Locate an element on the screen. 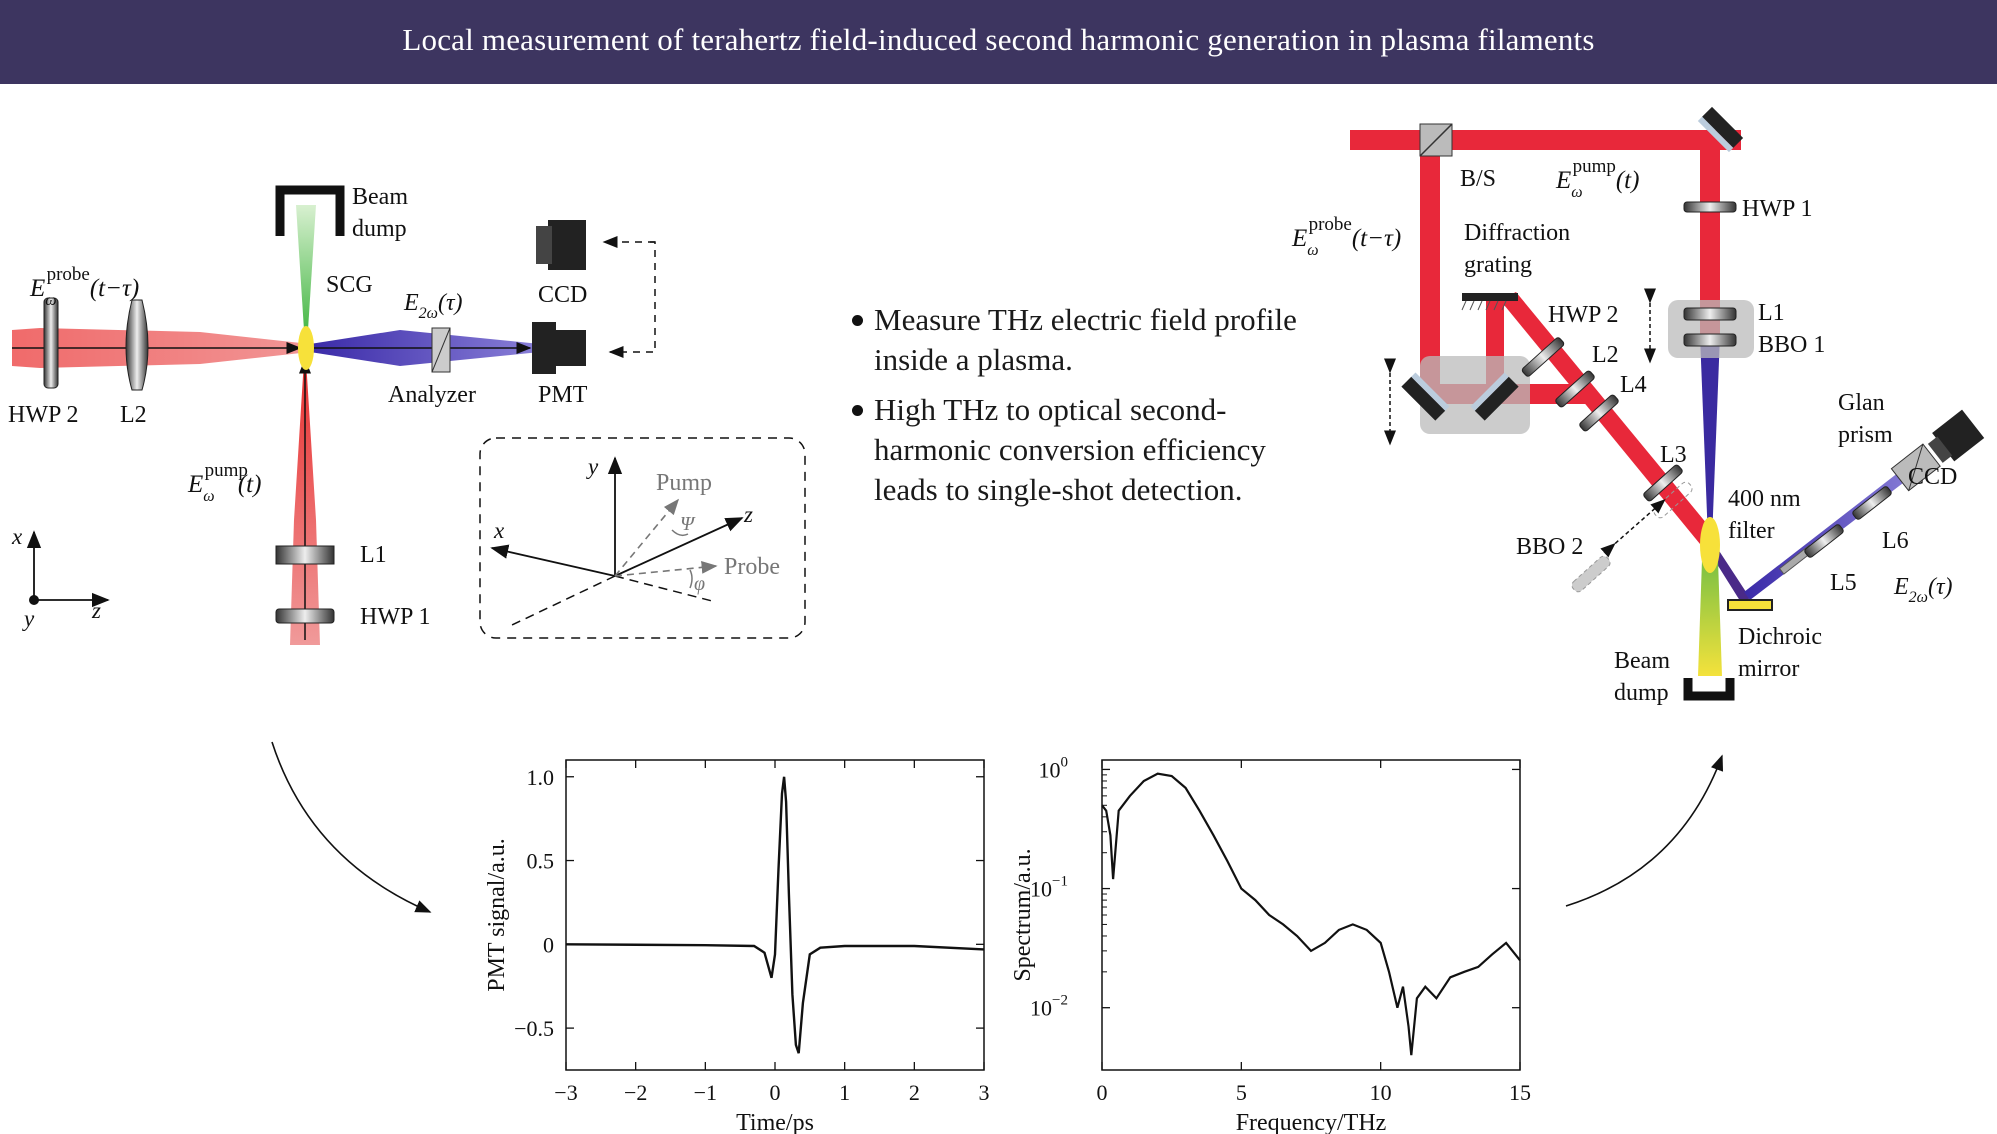  inset-psi-label: Ψ is located at coordinates (688, 524).